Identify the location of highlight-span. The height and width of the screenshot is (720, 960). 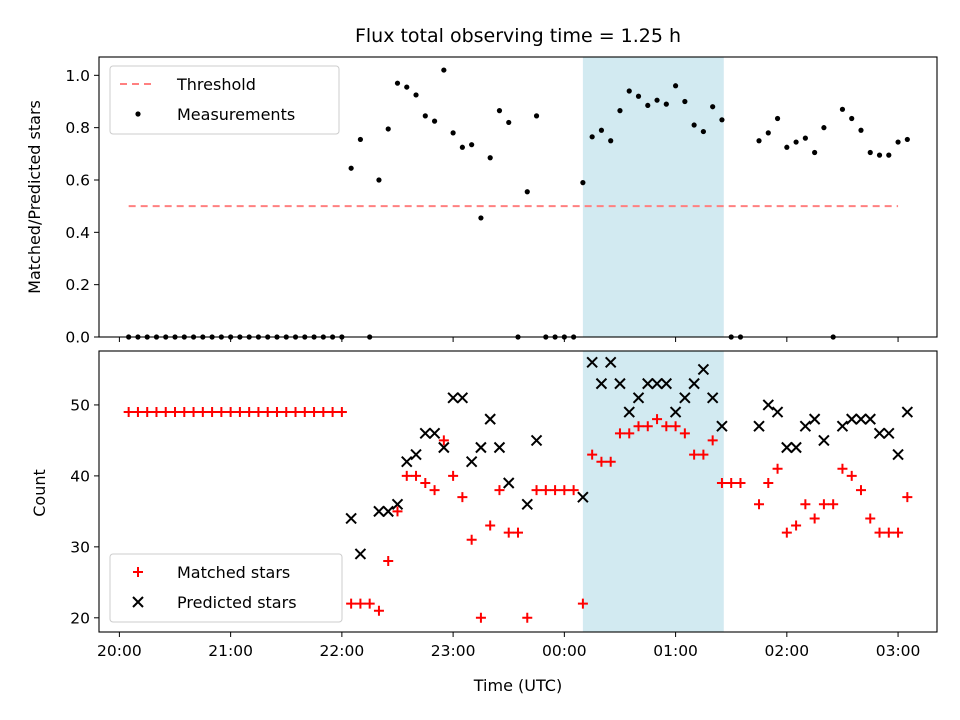
(653, 491).